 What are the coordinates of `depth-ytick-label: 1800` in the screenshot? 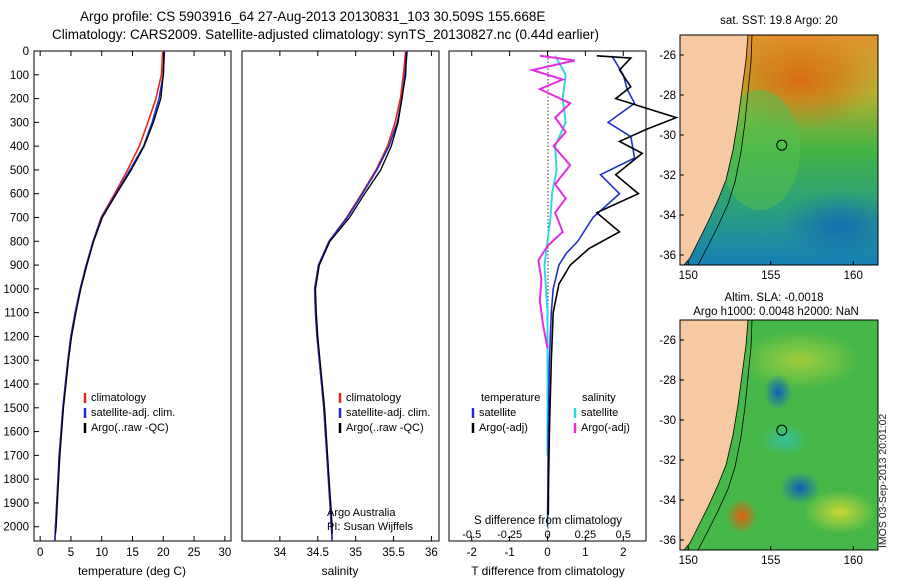 It's located at (16, 480).